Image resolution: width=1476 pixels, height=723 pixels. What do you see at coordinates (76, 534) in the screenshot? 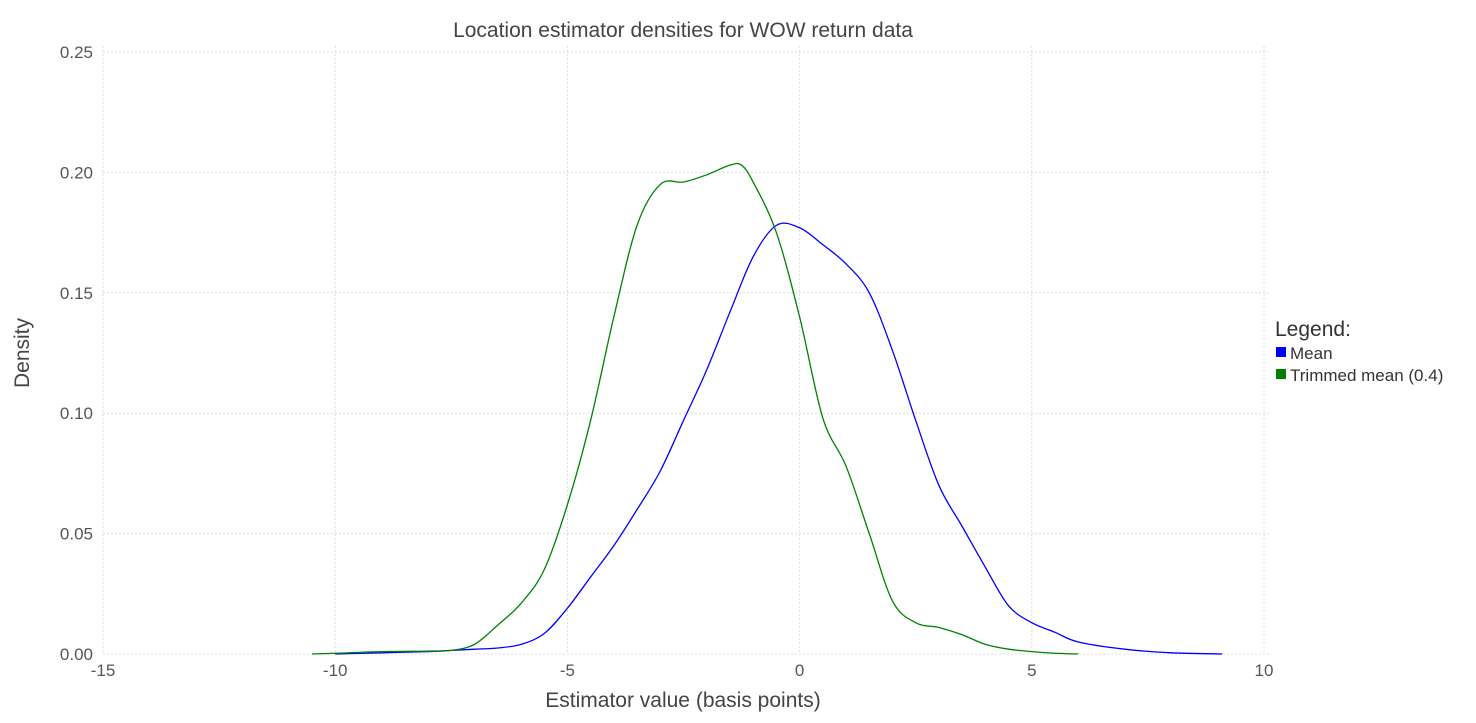
I see `y-tick-label: 0.05` at bounding box center [76, 534].